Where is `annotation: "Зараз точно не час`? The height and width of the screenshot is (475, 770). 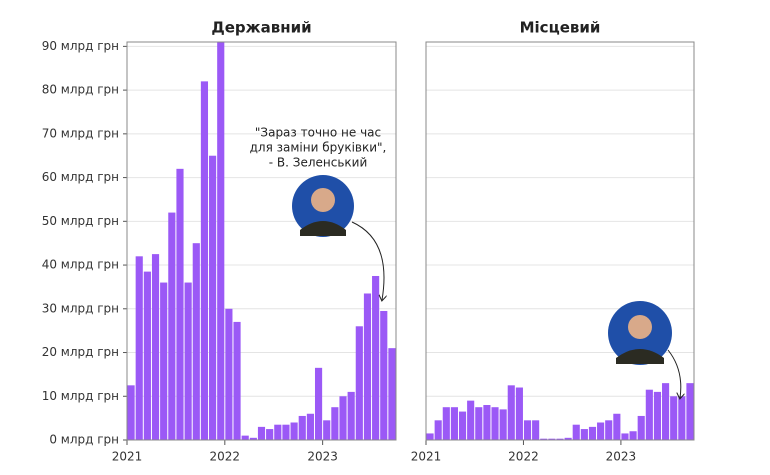 annotation: "Зараз точно не час is located at coordinates (318, 133).